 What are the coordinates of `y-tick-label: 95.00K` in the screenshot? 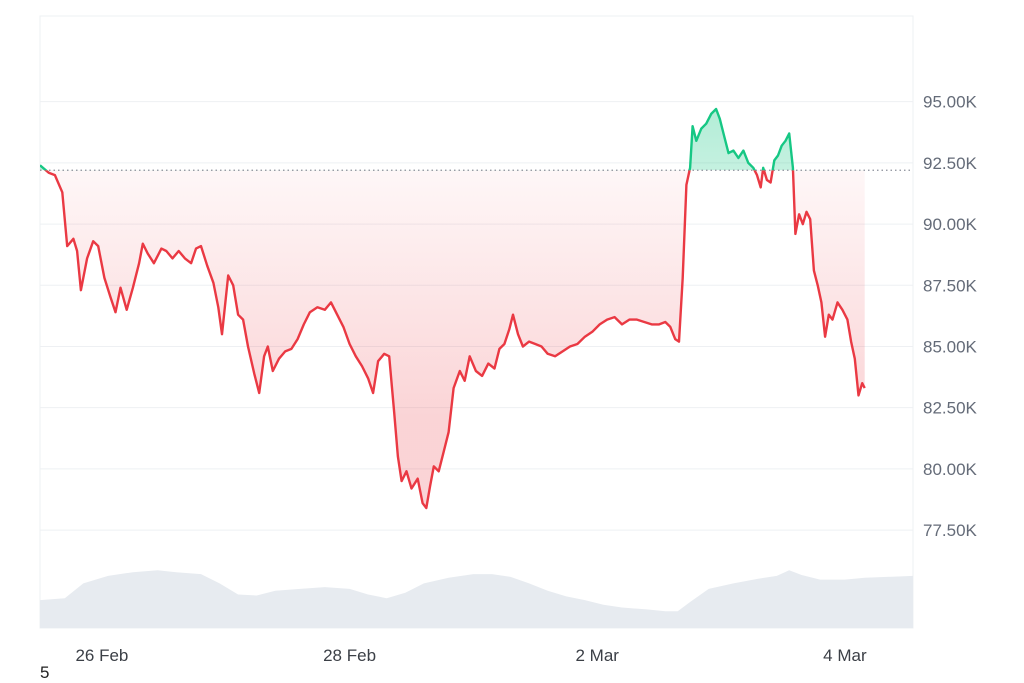 It's located at (950, 102).